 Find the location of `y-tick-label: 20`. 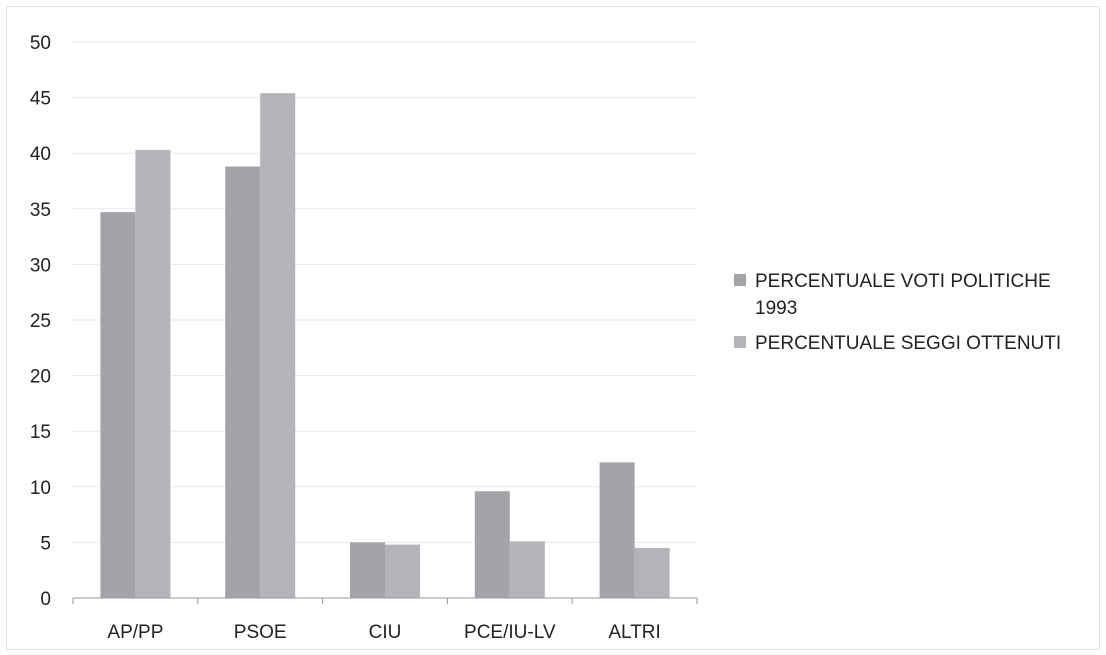

y-tick-label: 20 is located at coordinates (40, 377).